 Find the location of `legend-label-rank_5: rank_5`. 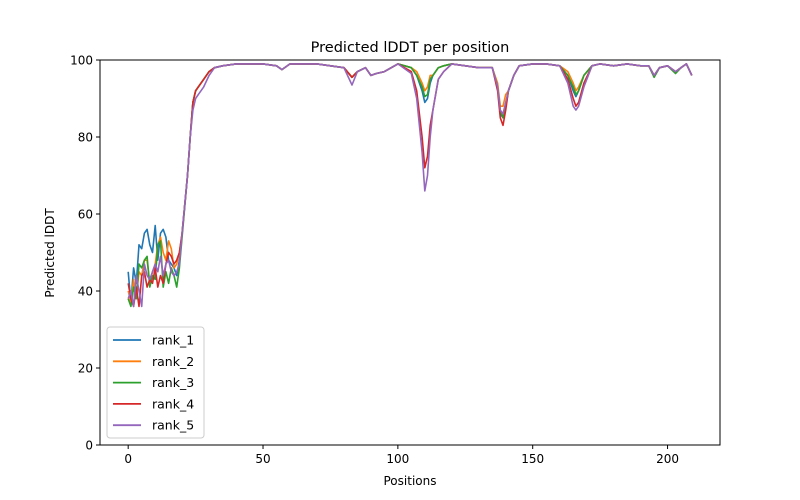

legend-label-rank_5: rank_5 is located at coordinates (173, 425).